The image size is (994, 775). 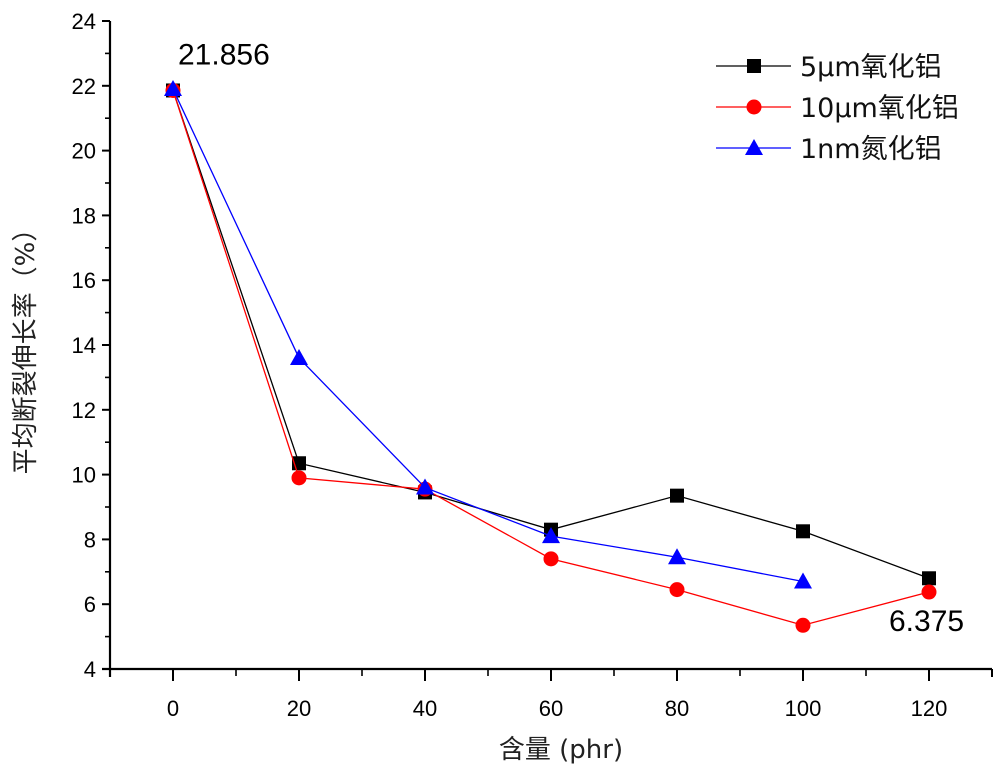 What do you see at coordinates (425, 708) in the screenshot?
I see `x-tick-label: 40` at bounding box center [425, 708].